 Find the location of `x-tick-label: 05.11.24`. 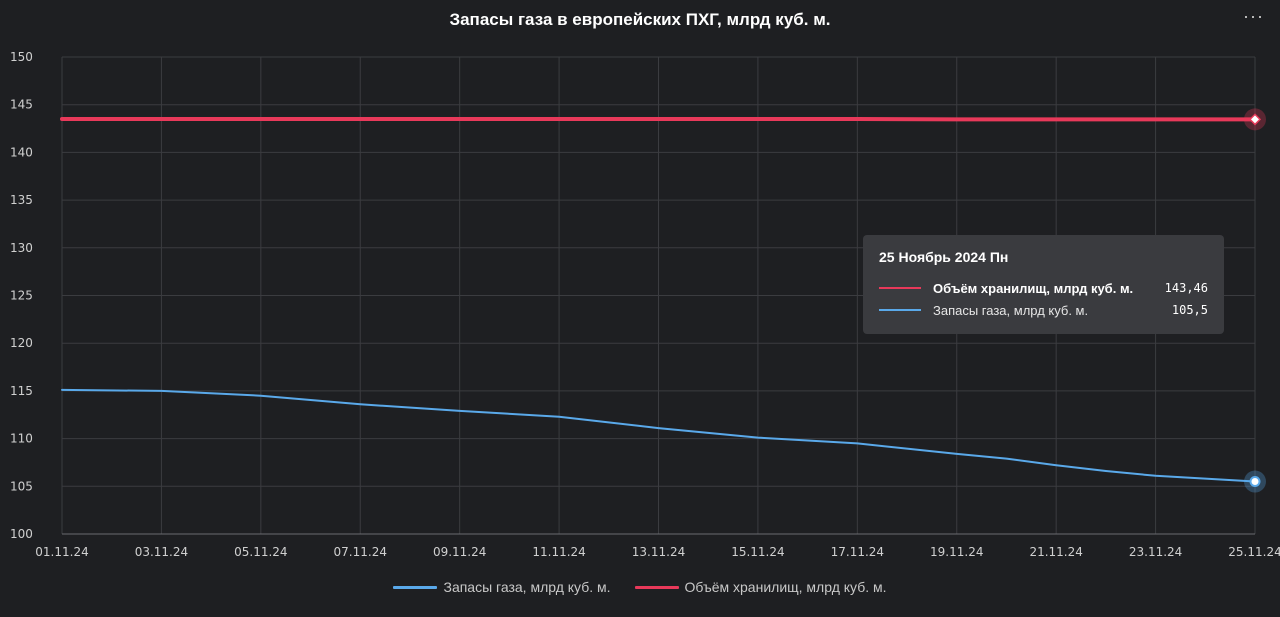

x-tick-label: 05.11.24 is located at coordinates (260, 552).